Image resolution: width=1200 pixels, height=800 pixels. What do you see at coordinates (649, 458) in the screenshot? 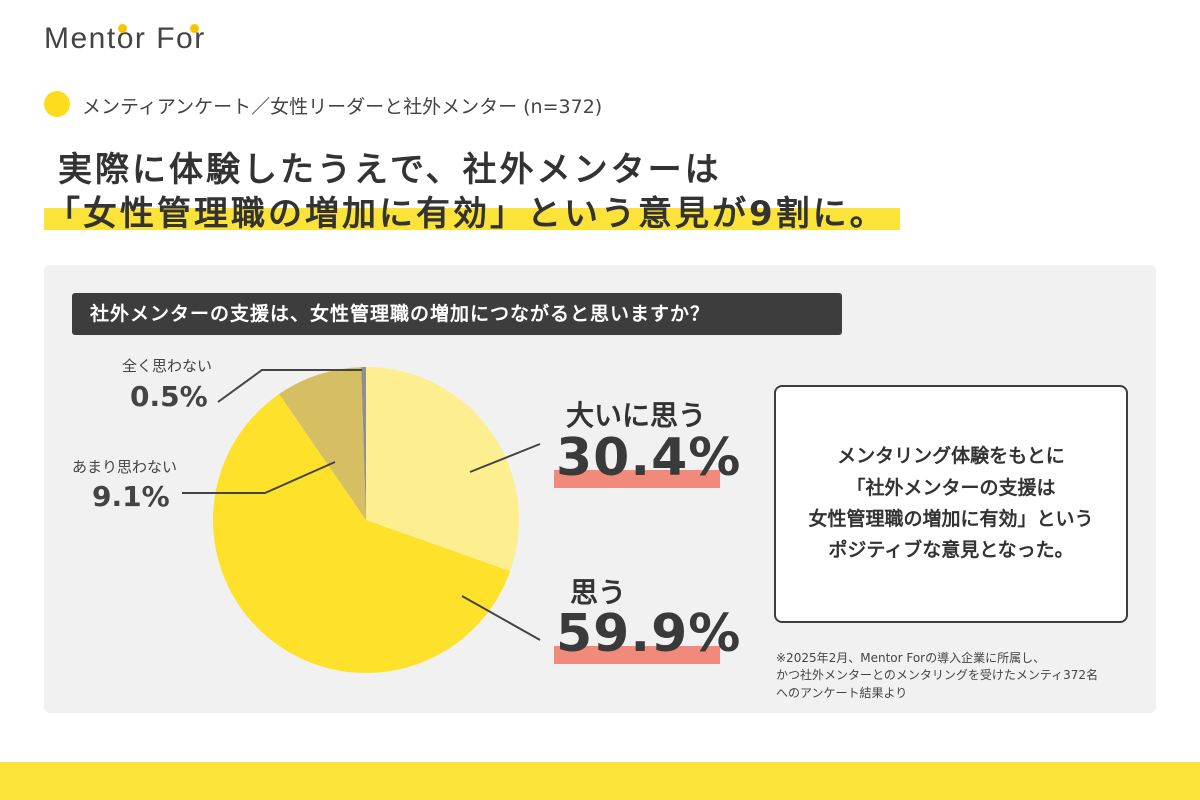
I see `slice-value-strongly-agree: 30.4%` at bounding box center [649, 458].